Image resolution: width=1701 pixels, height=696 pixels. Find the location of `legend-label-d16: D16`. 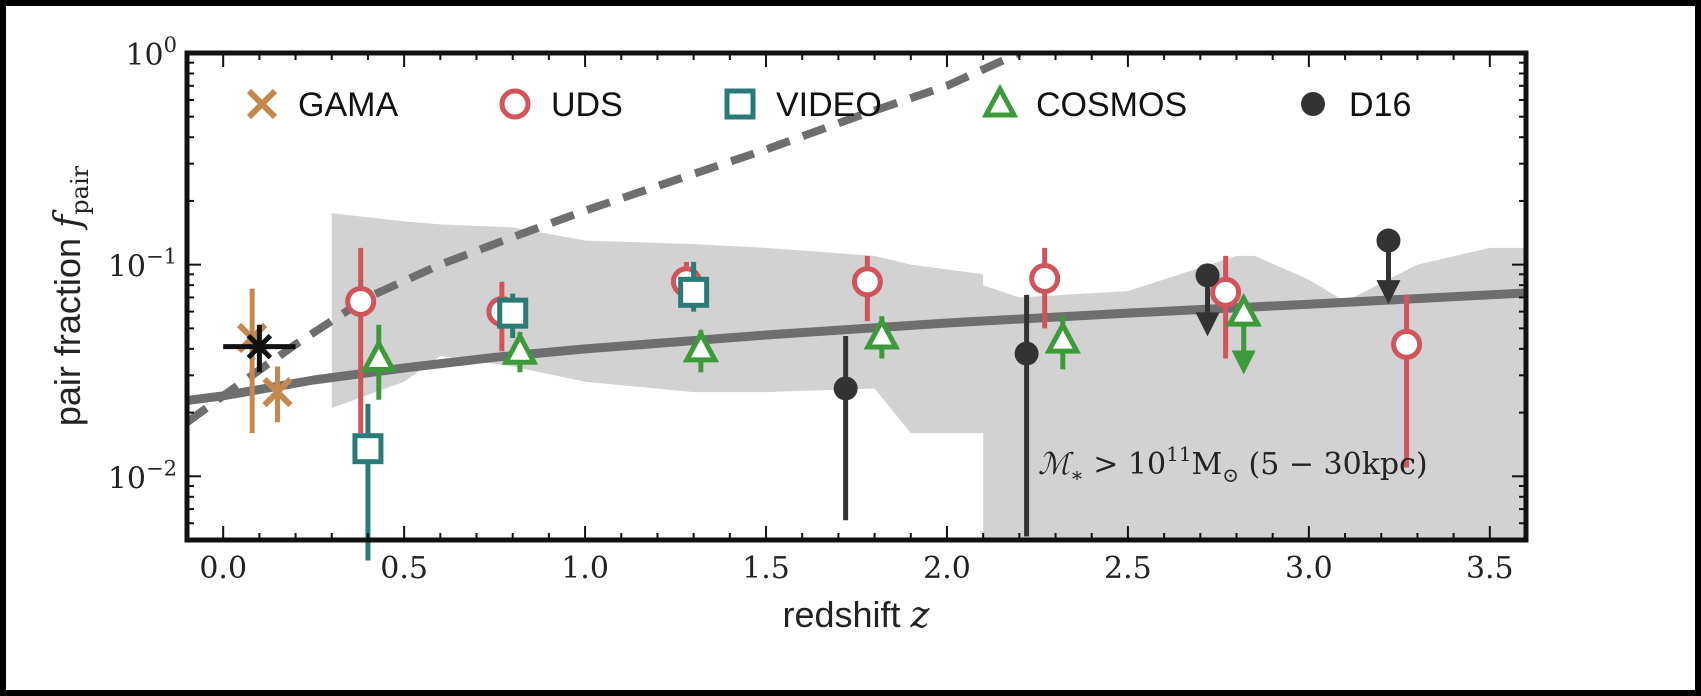

legend-label-d16: D16 is located at coordinates (1380, 105).